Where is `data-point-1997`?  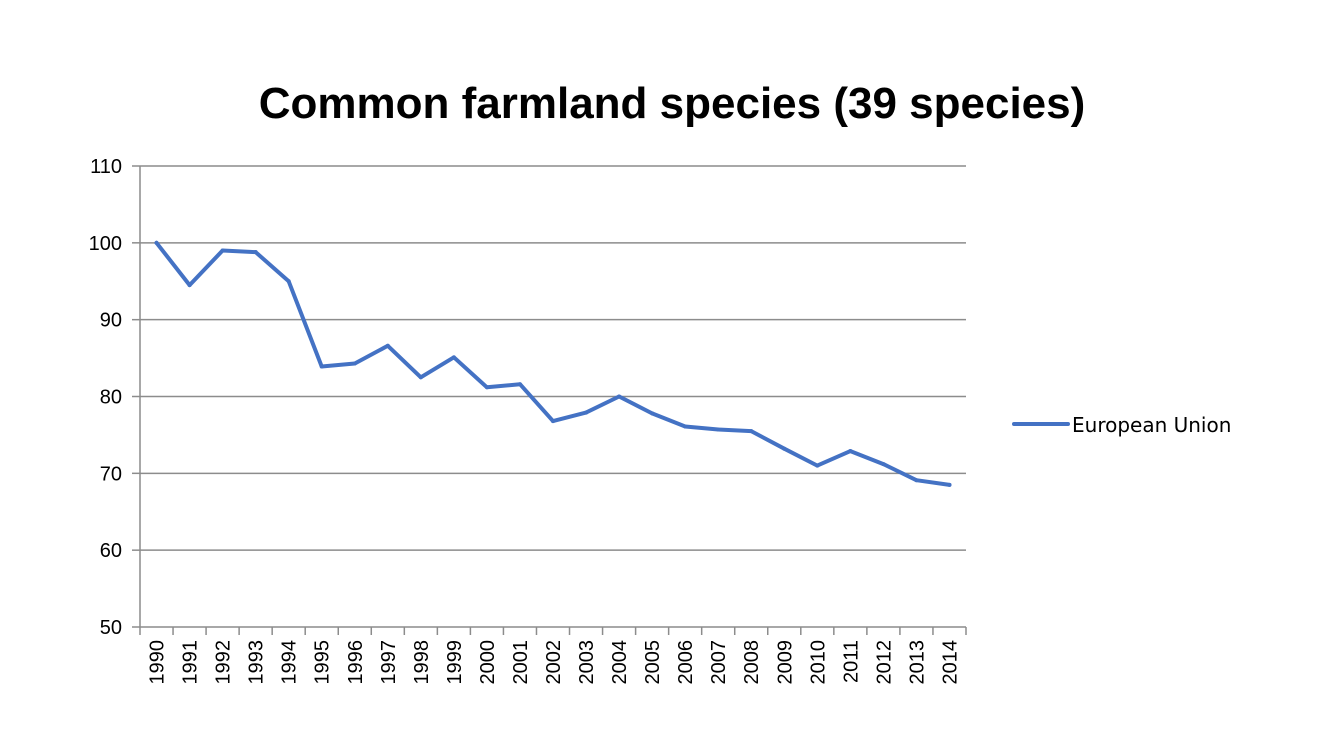 data-point-1997 is located at coordinates (387, 345).